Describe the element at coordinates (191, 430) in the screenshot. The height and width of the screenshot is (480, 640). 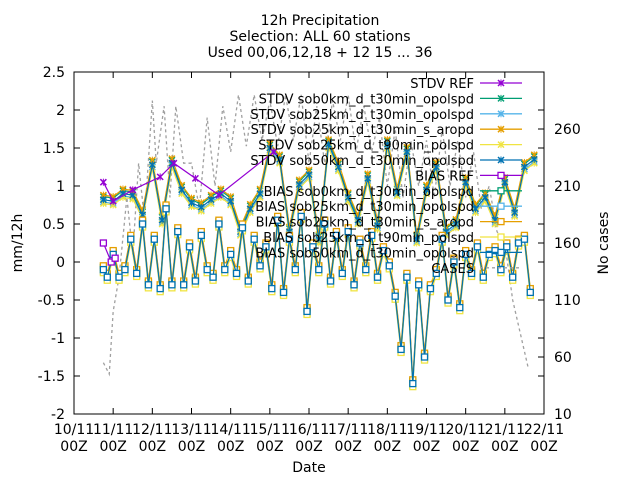
I see `x-tick-label-date: 13/11` at that location.